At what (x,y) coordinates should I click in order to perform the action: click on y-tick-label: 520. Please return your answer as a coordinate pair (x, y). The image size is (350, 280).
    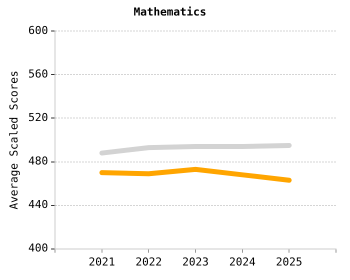
    Looking at the image, I should click on (38, 117).